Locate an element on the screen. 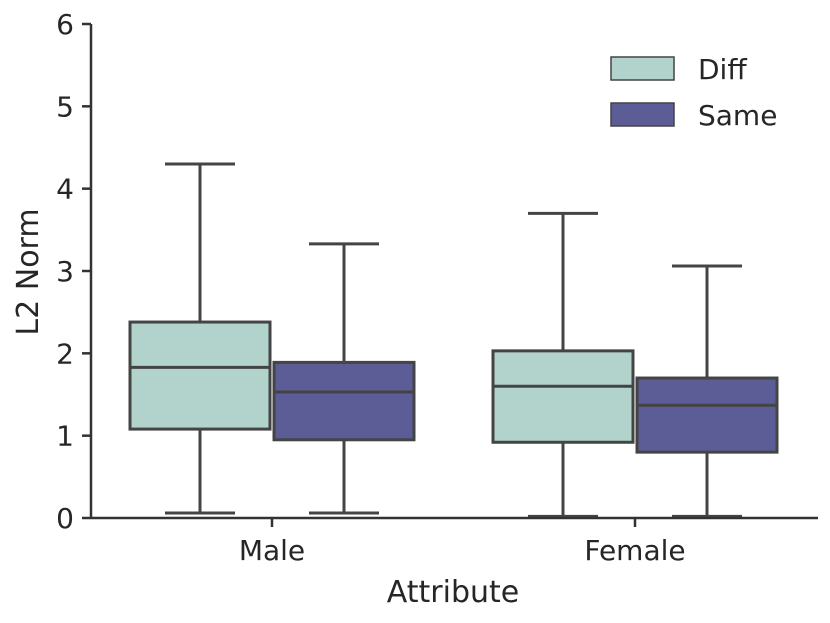 The height and width of the screenshot is (623, 830). x-tick-label-male: Male is located at coordinates (272, 550).